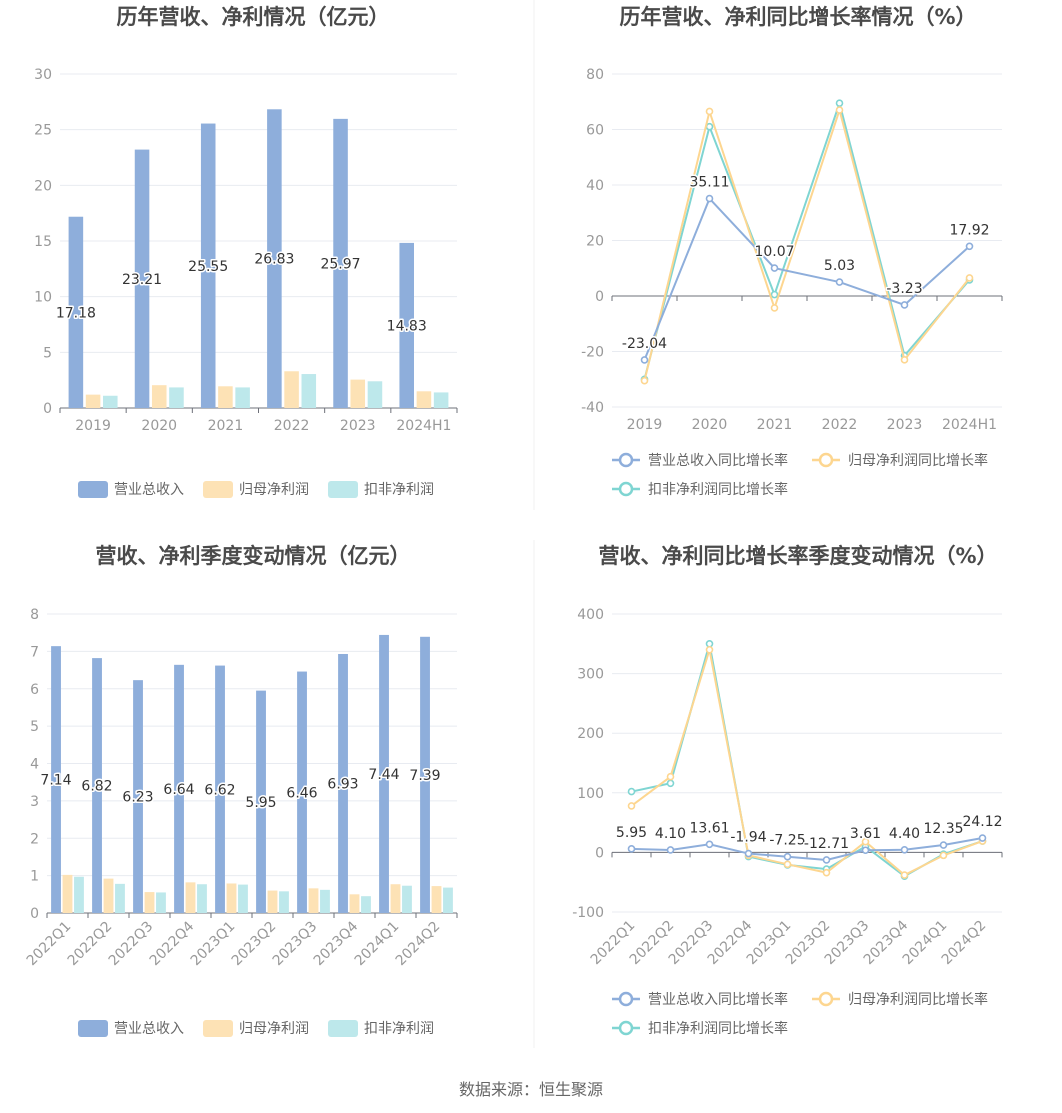 Image resolution: width=1062 pixels, height=1113 pixels. I want to click on y-tick-label: 8, so click(34, 615).